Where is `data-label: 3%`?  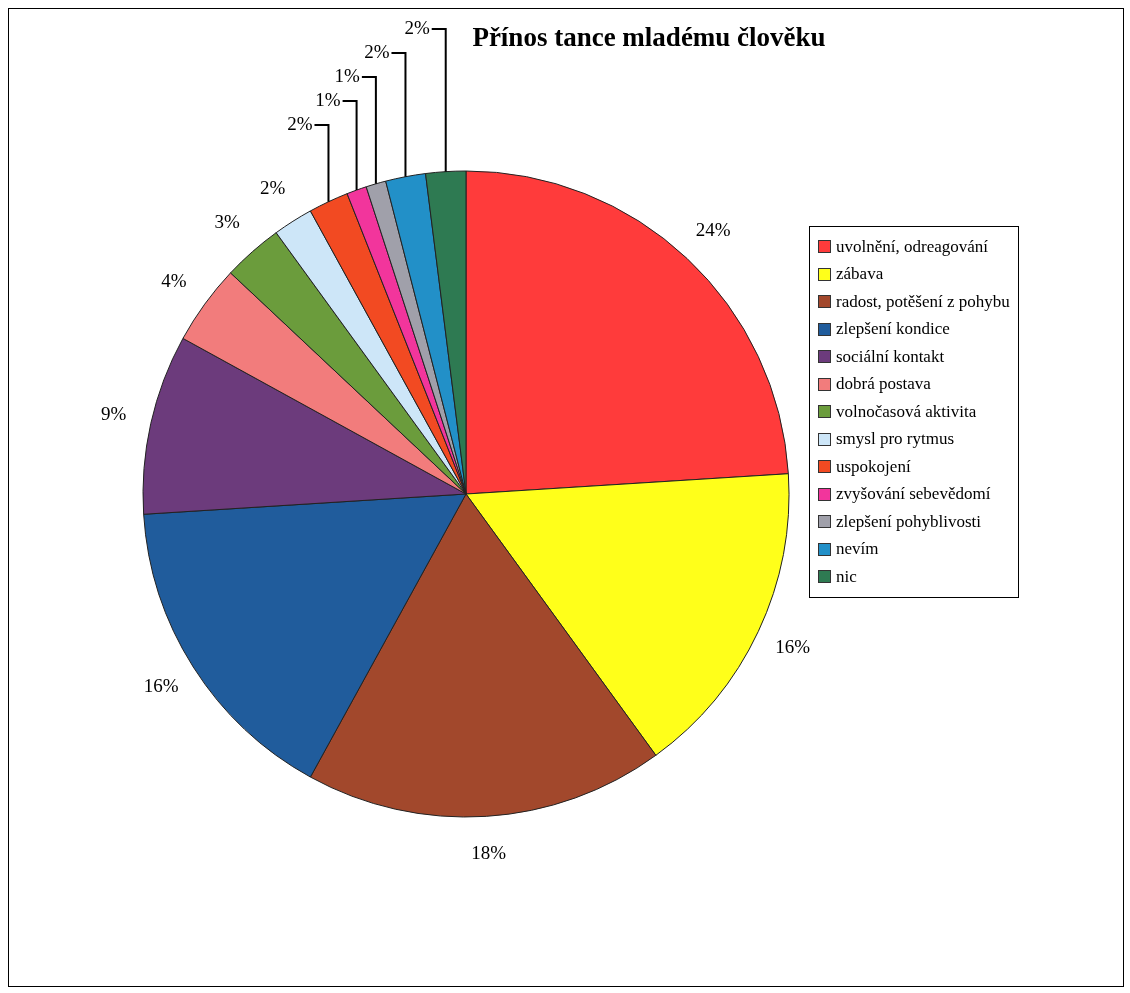
data-label: 3% is located at coordinates (227, 222).